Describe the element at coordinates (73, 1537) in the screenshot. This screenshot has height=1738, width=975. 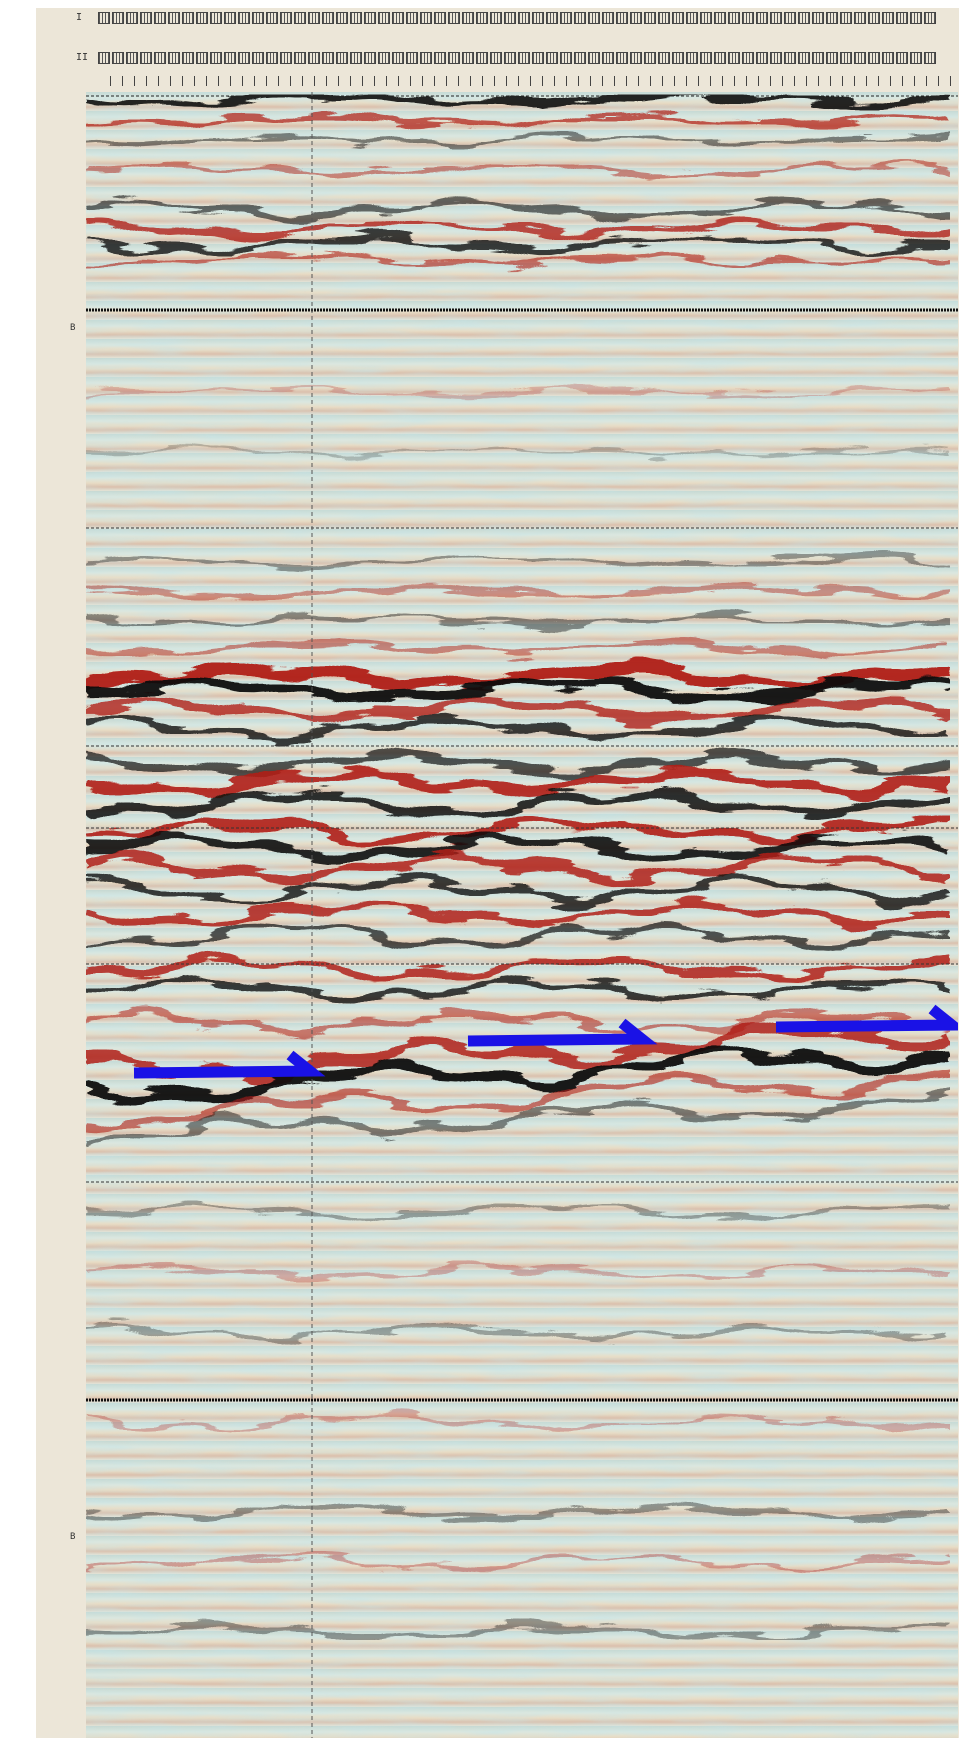
I see `horizon-marker-lower: B` at that location.